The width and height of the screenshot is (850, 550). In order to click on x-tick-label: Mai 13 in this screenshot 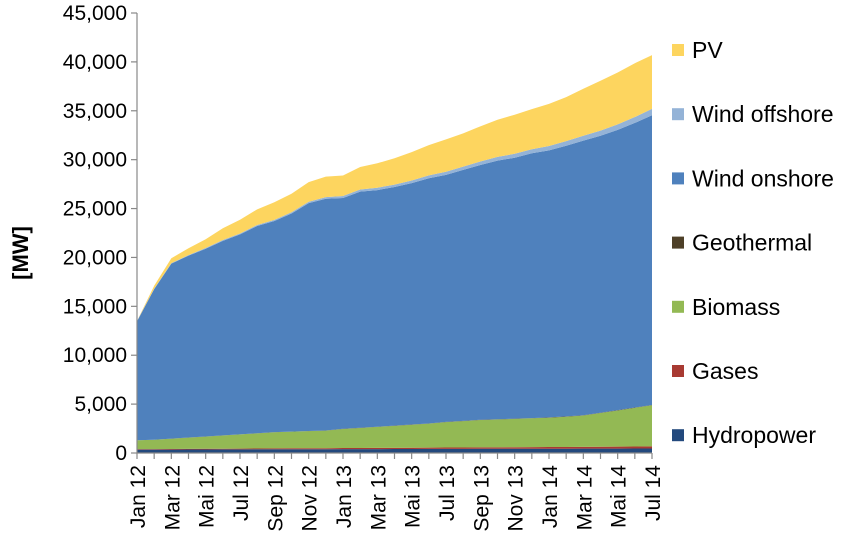, I will do `click(413, 496)`.